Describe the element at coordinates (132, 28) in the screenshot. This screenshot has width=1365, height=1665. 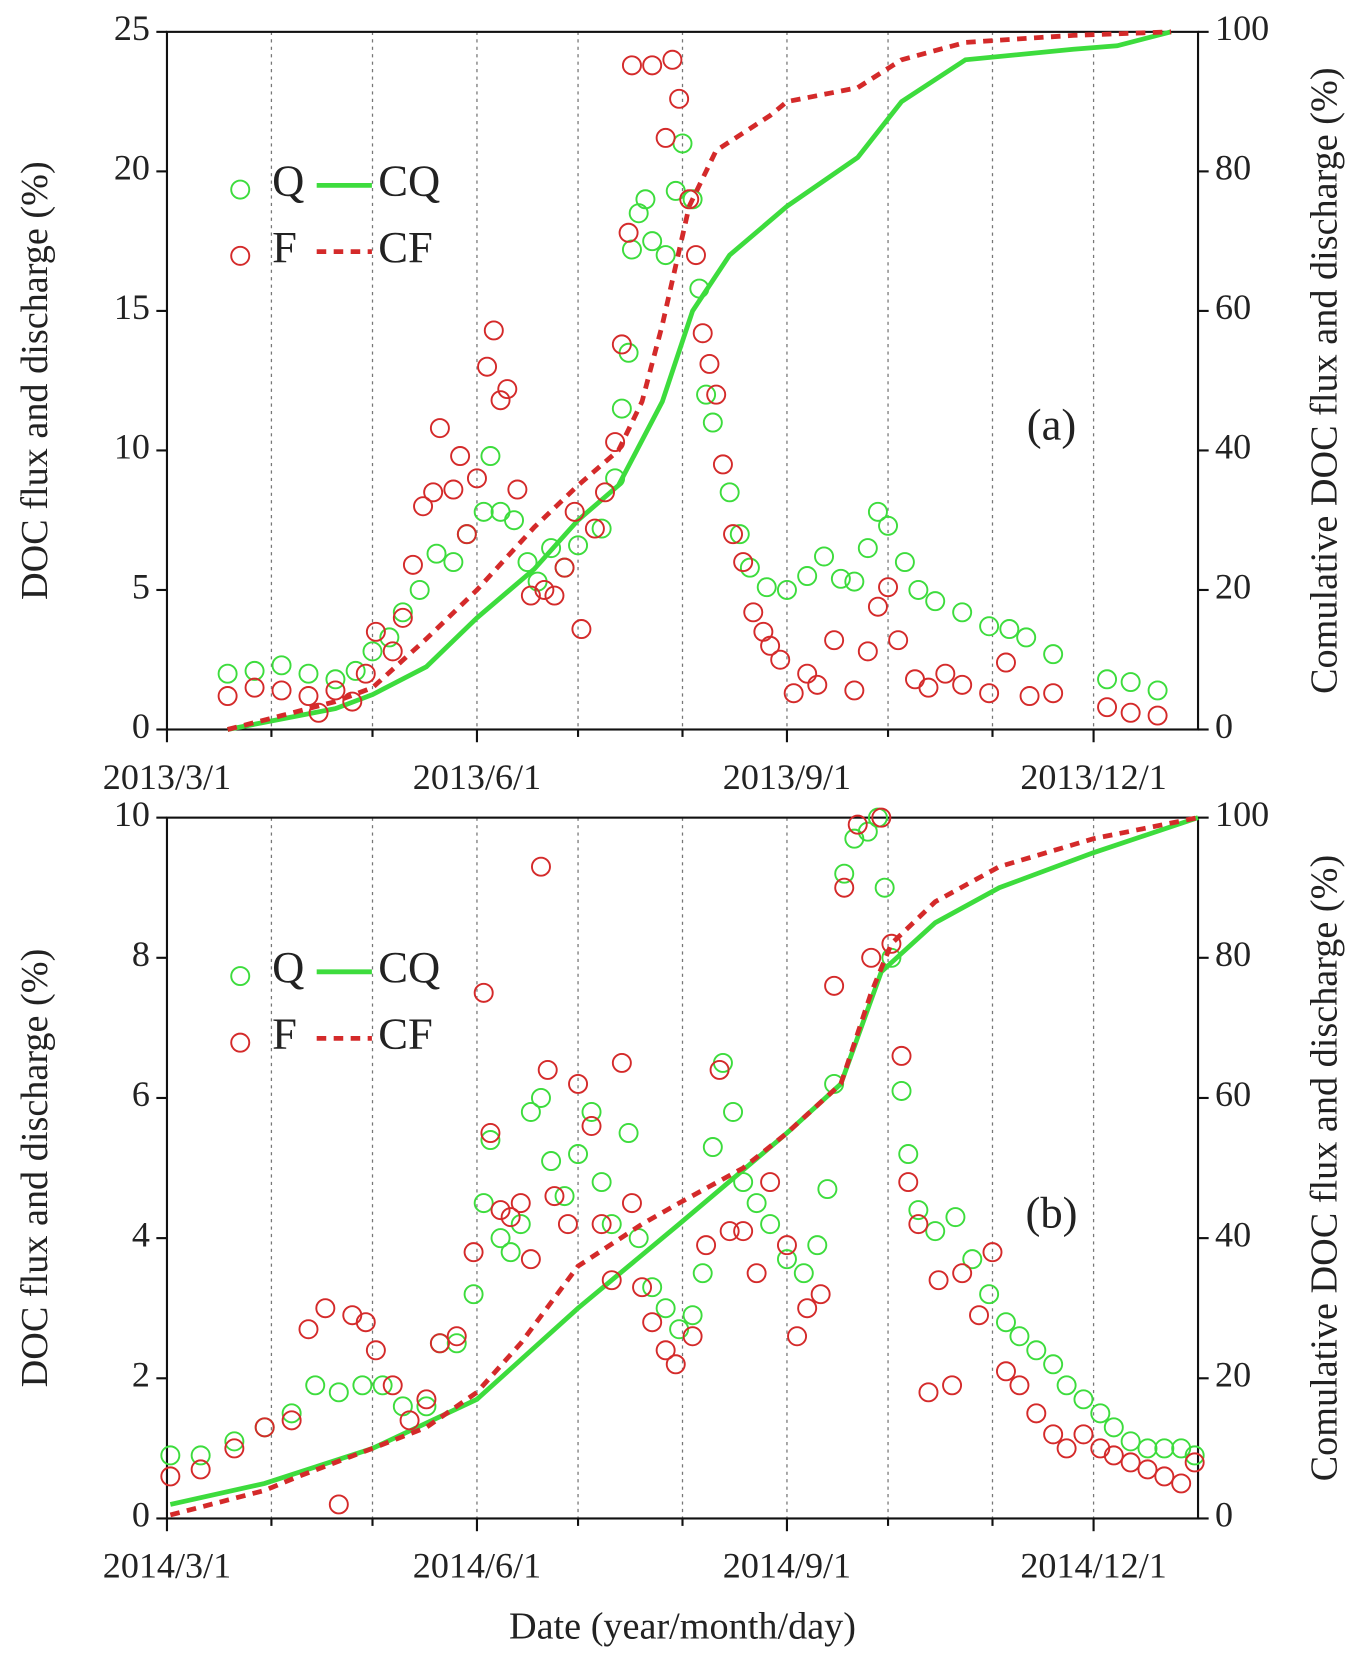
I see `y-tick-label: 25` at that location.